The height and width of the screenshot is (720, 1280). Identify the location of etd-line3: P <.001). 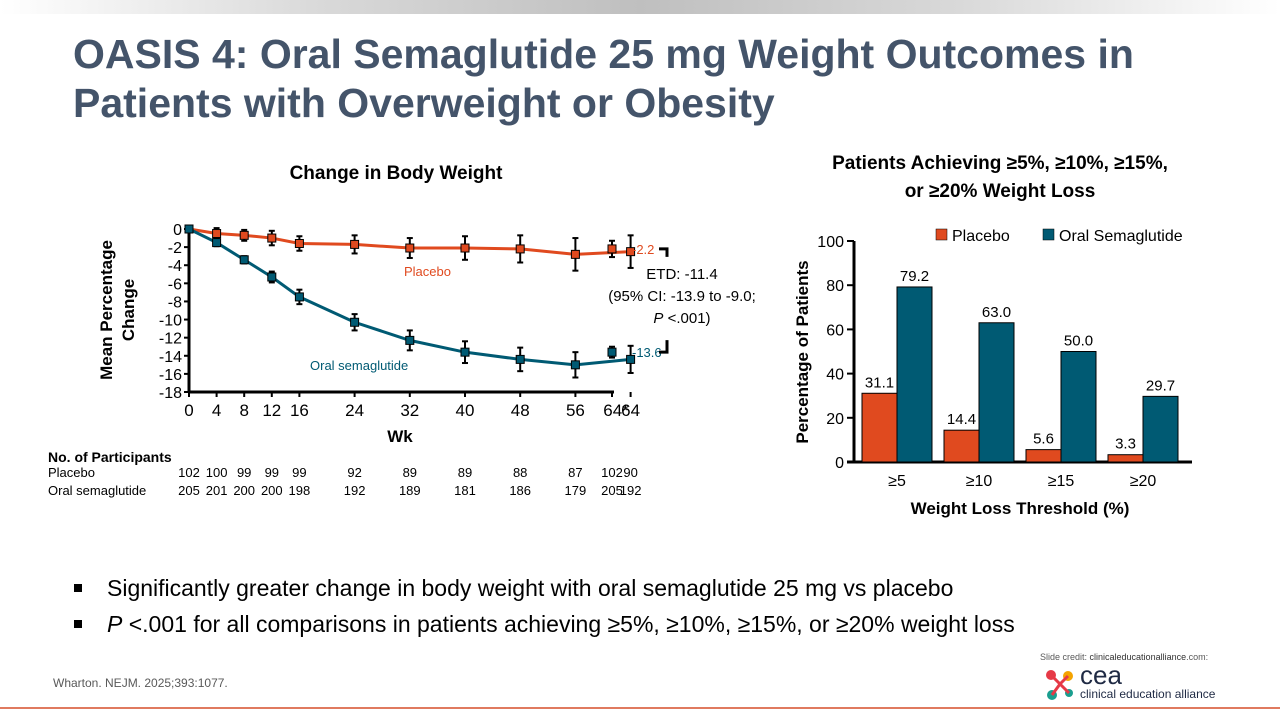
(681, 318).